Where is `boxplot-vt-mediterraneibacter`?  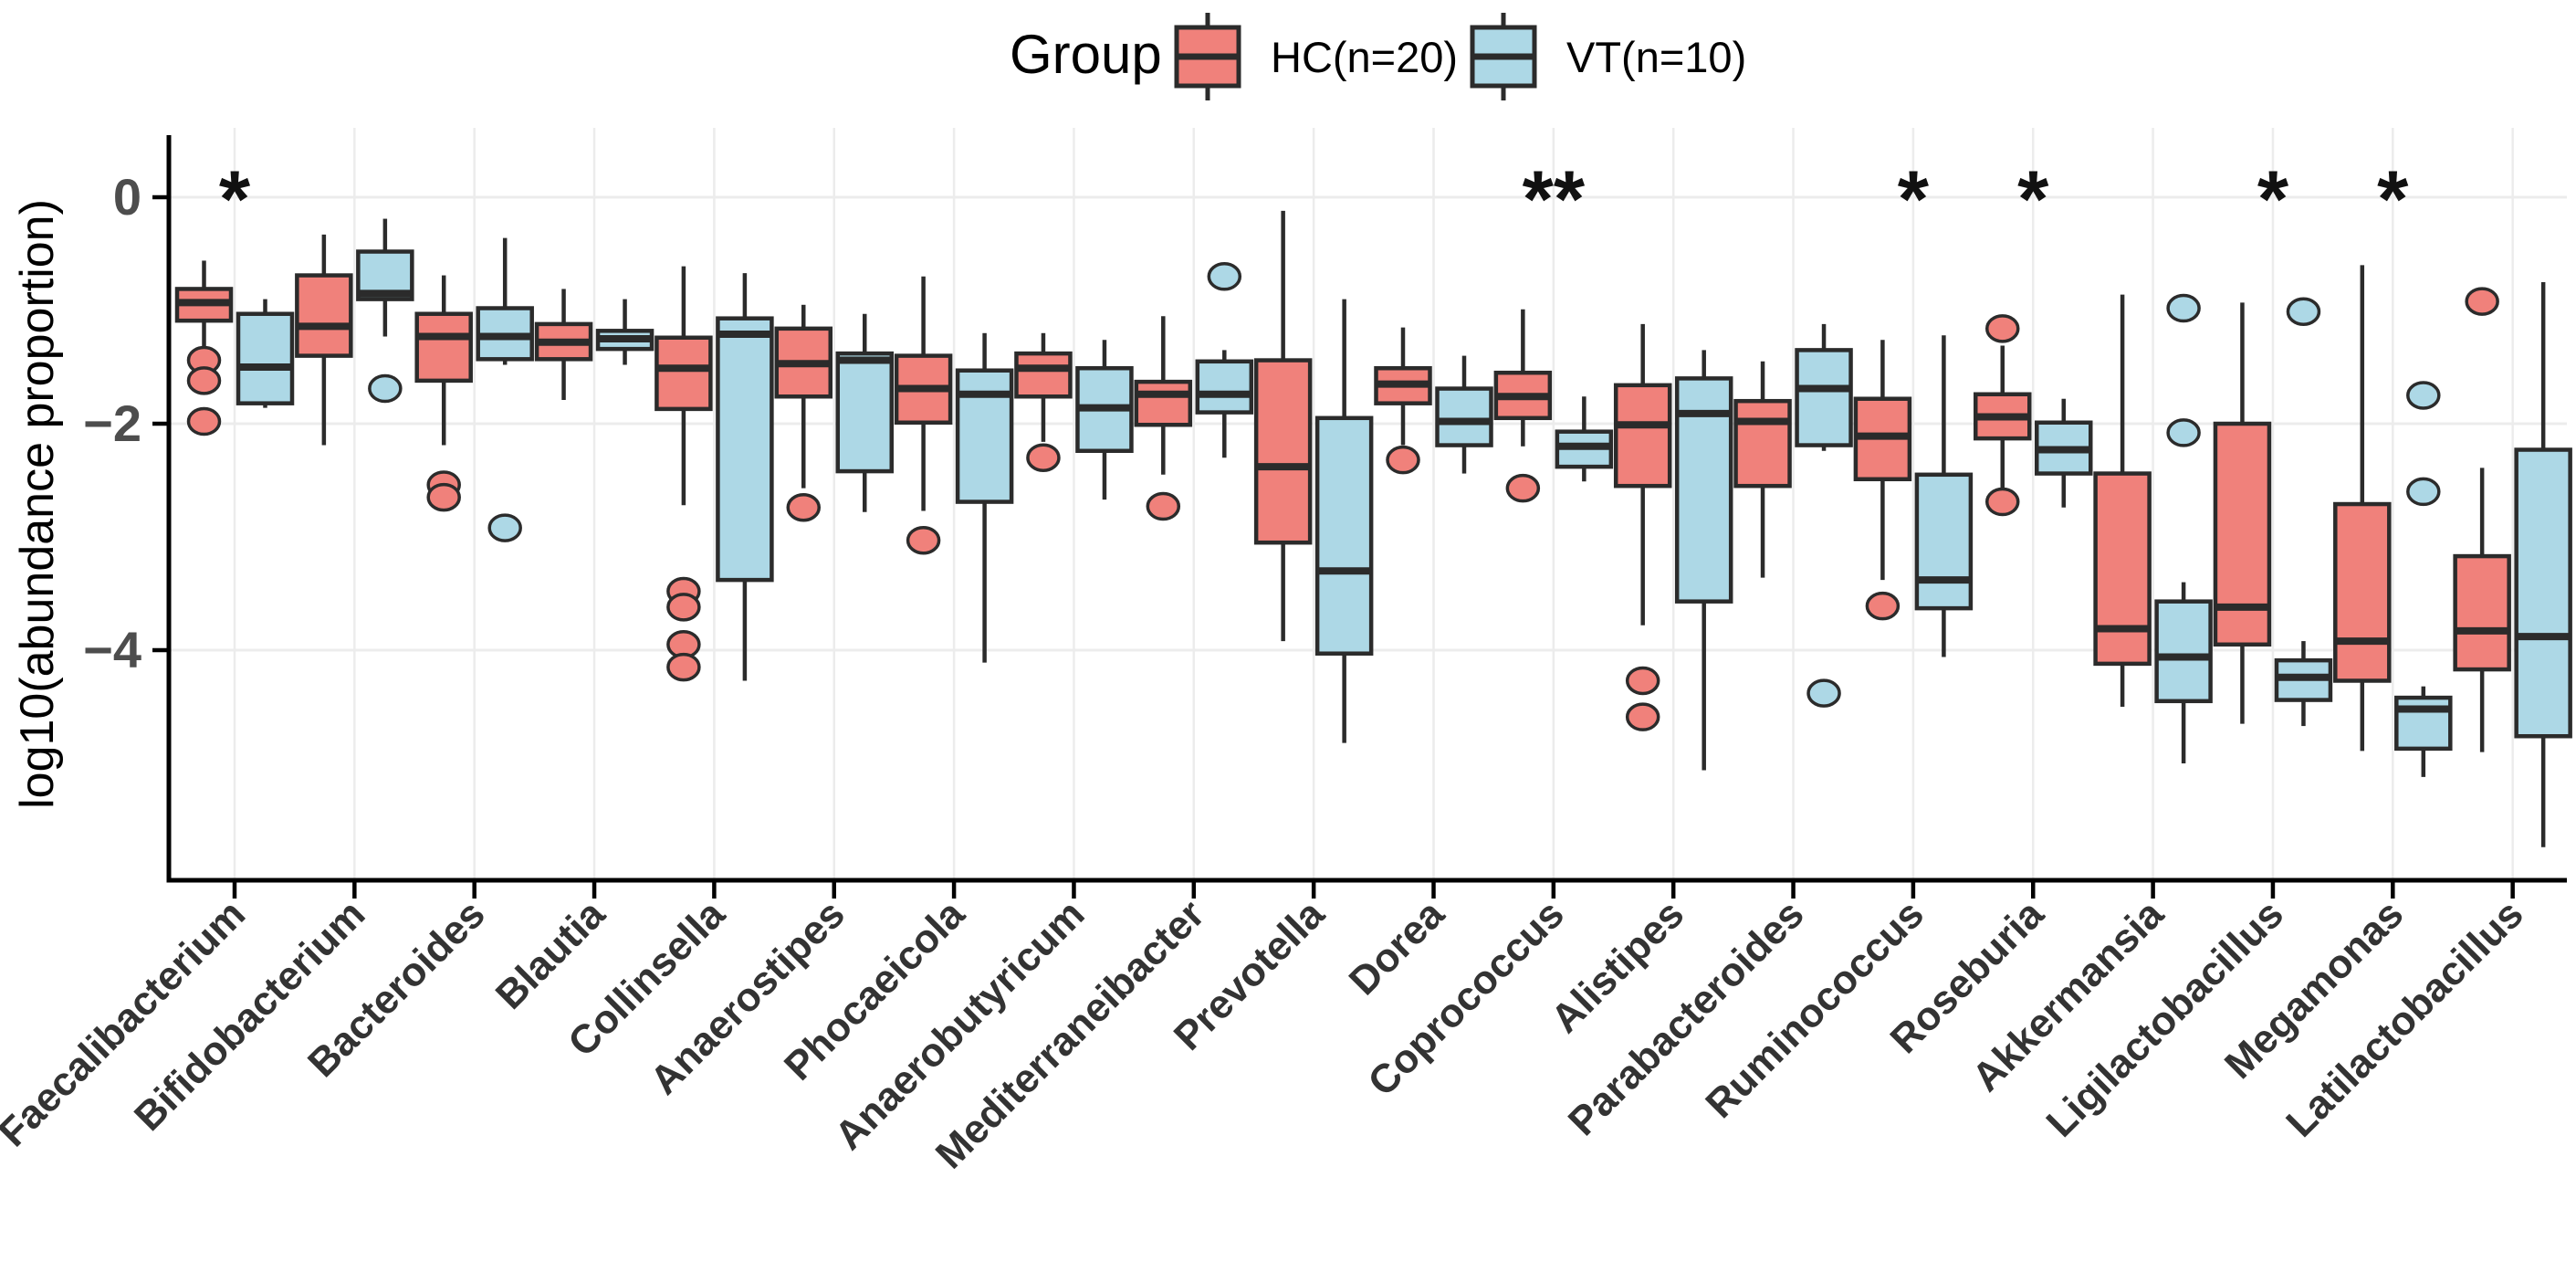 boxplot-vt-mediterraneibacter is located at coordinates (1224, 360).